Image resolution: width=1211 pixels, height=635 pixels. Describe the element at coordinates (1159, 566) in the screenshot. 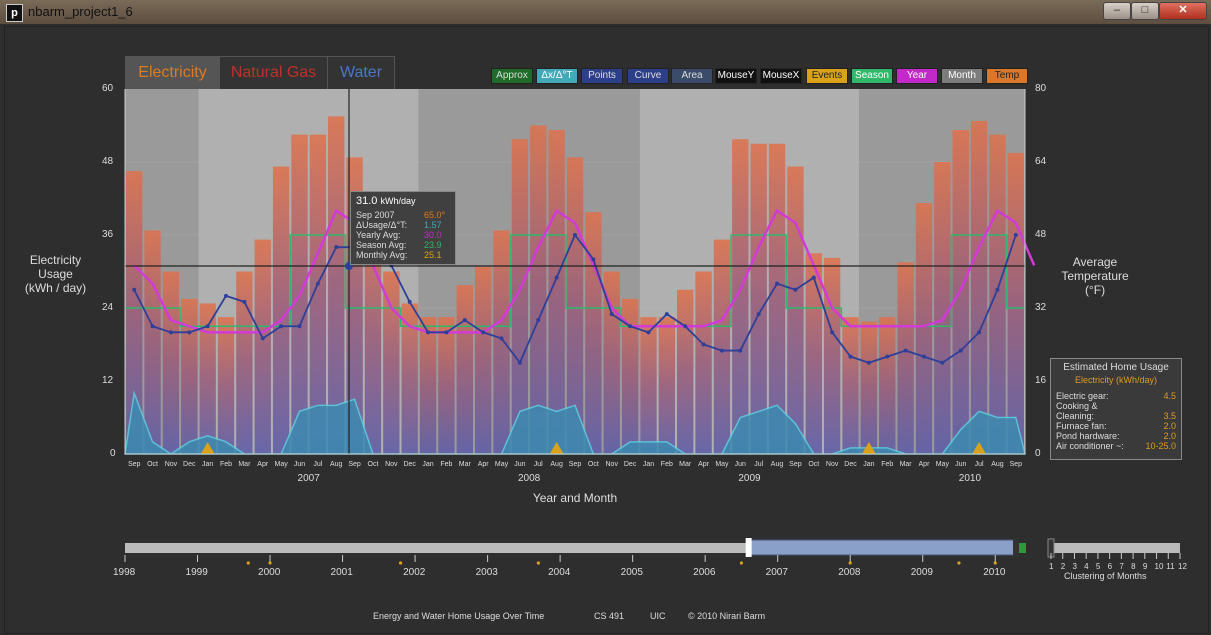

I see `clustering-tick-label: 10` at that location.